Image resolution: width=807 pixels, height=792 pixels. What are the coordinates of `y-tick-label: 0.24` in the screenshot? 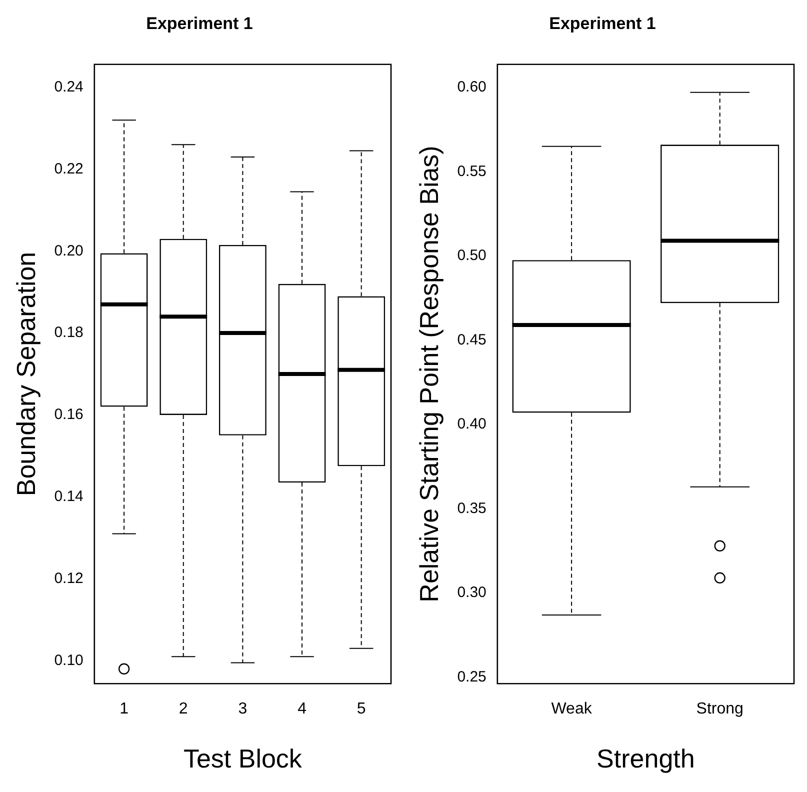 It's located at (69, 87).